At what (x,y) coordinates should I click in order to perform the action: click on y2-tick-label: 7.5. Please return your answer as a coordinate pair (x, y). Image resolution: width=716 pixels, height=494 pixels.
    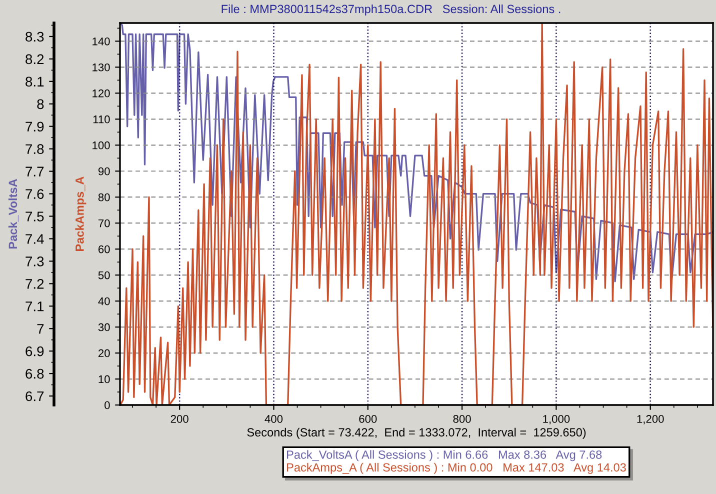
    Looking at the image, I should click on (35, 217).